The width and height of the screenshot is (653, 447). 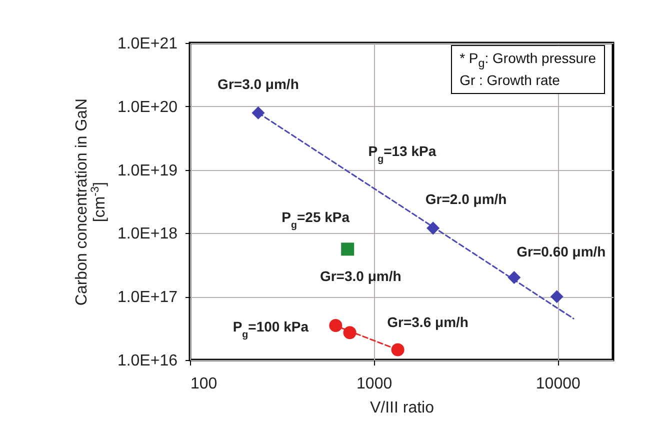 I want to click on x-tick-label: 1000, so click(x=374, y=384).